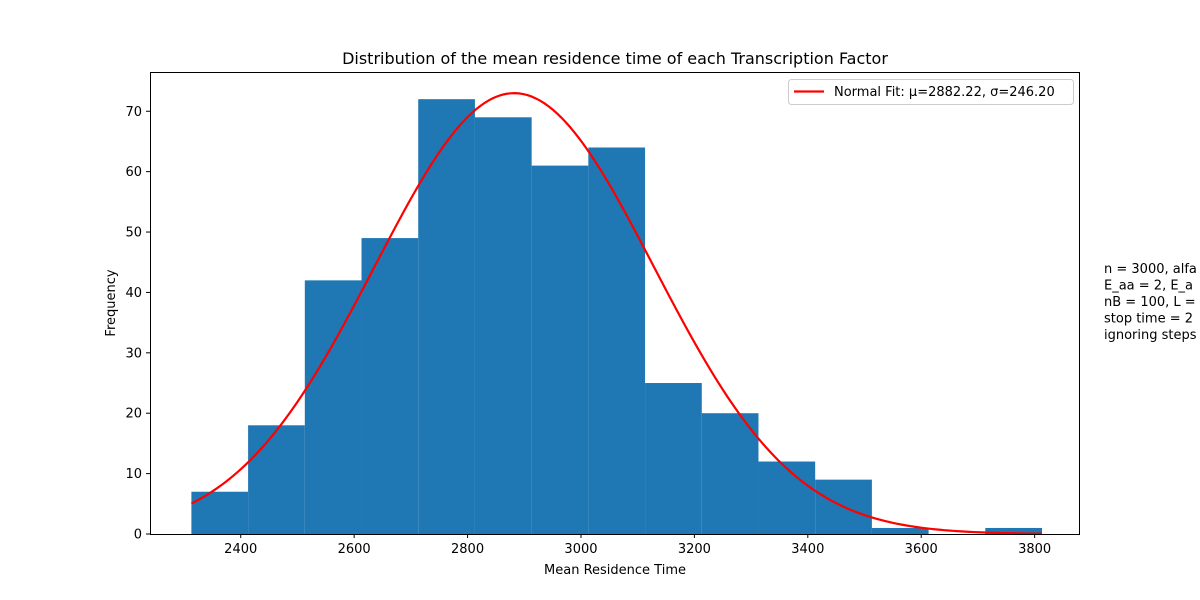 The image size is (1200, 600). Describe the element at coordinates (1150, 335) in the screenshot. I see `annotation-line: ignoring steps` at that location.